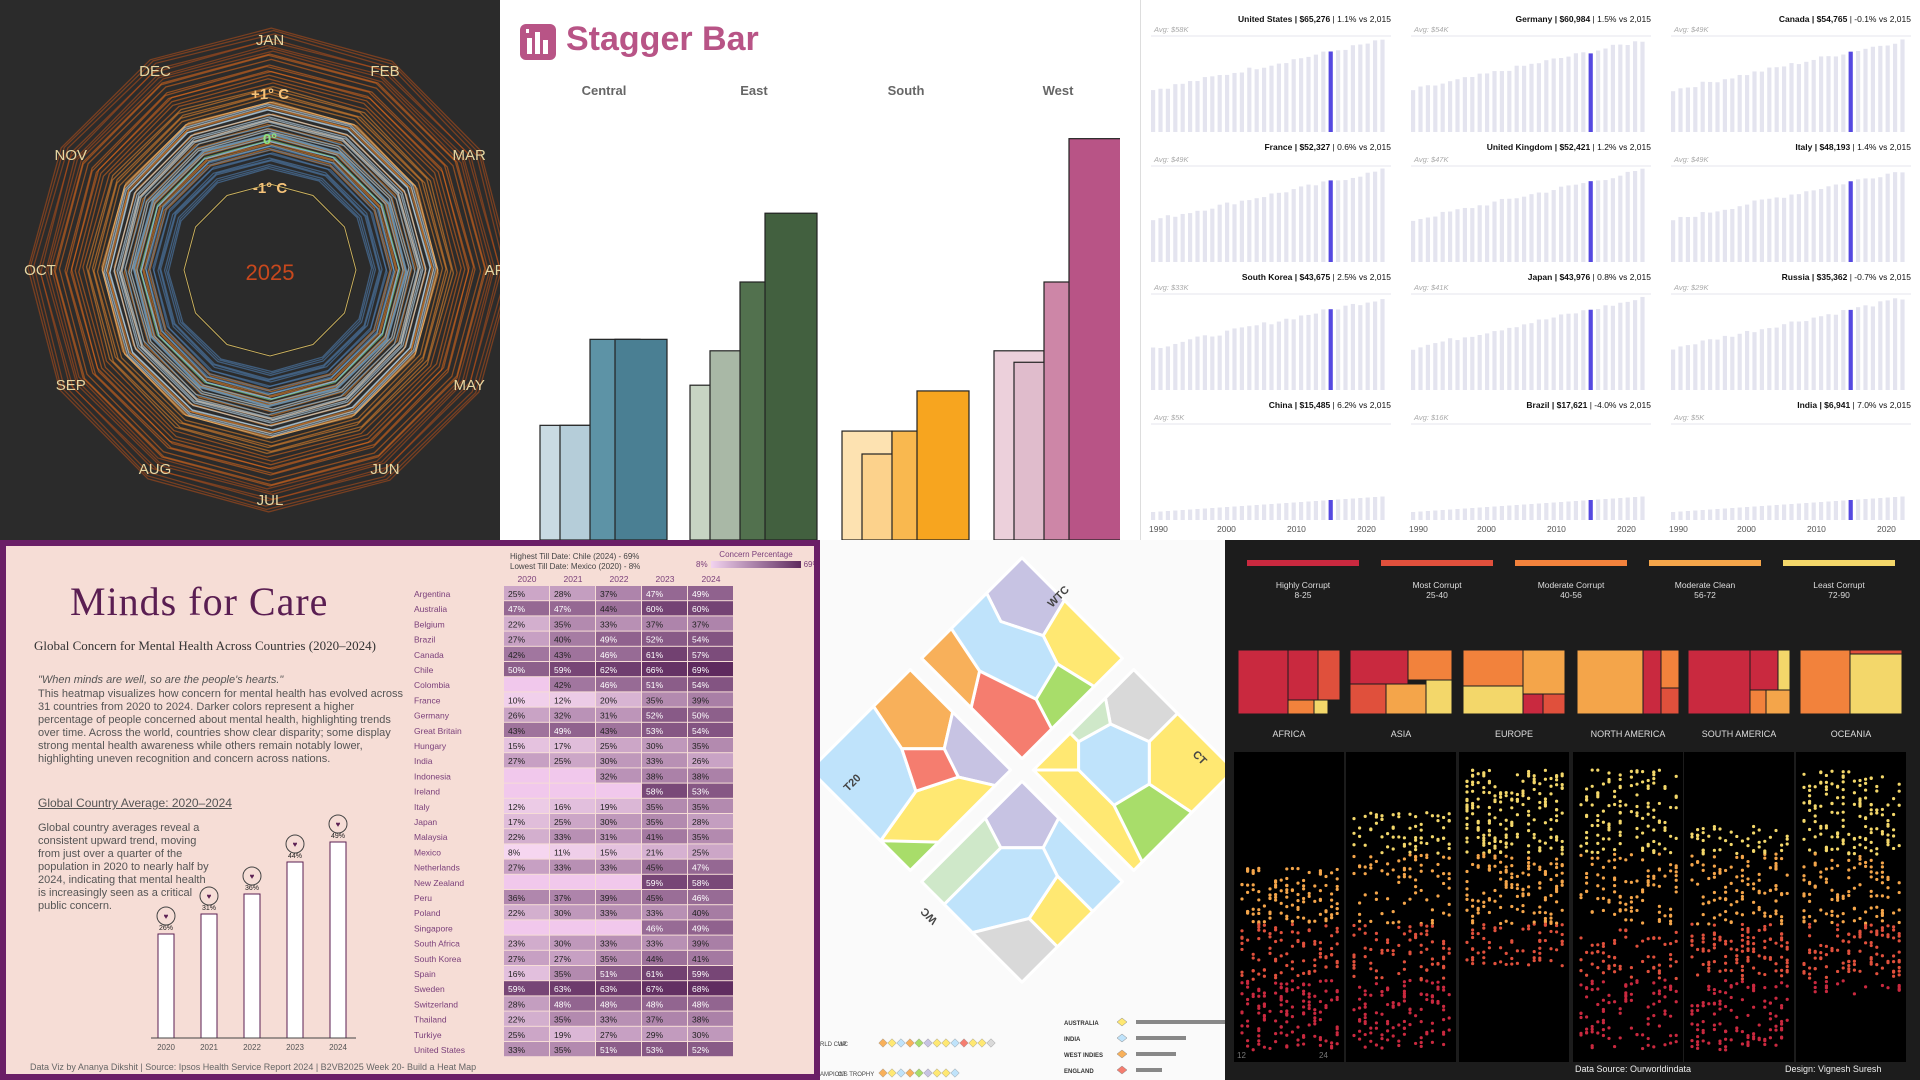 The width and height of the screenshot is (1920, 1080). I want to click on heat-cell-value: 12%, so click(516, 807).